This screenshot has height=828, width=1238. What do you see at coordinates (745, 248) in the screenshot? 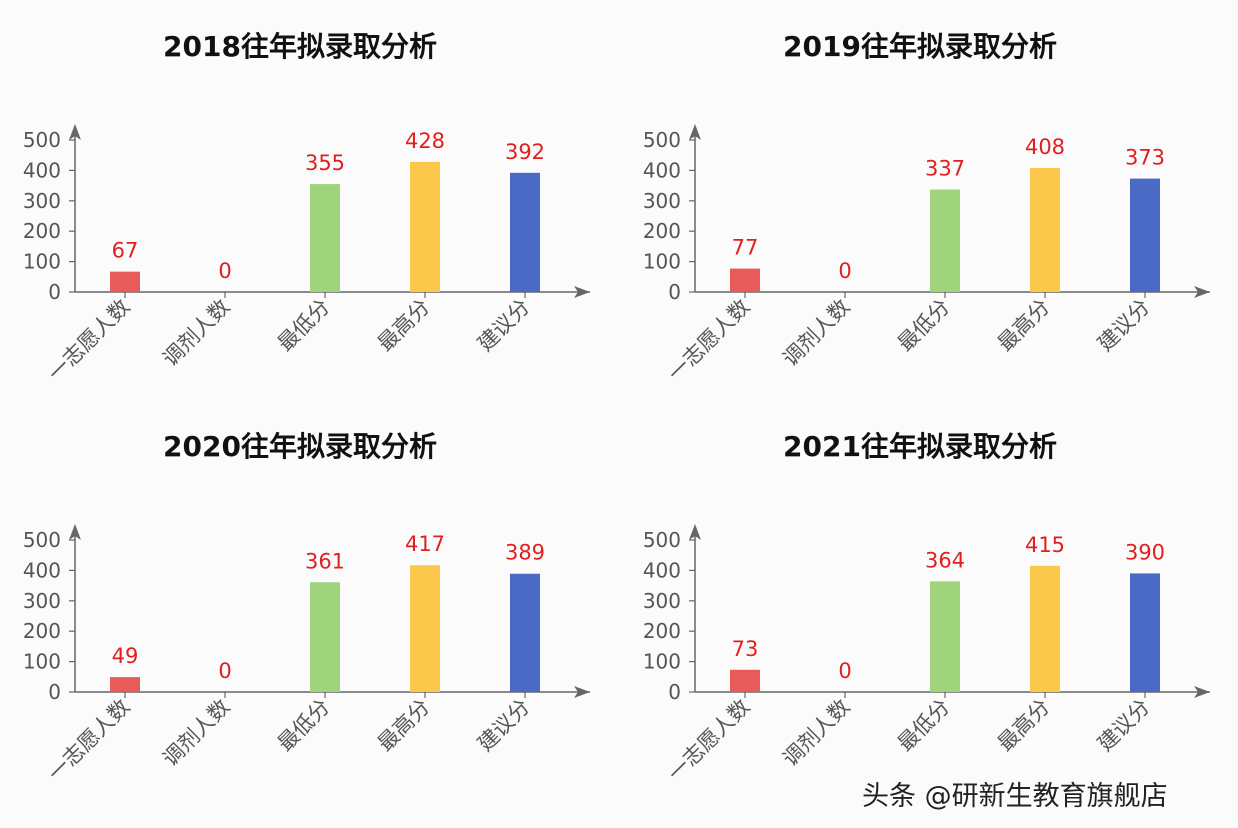
I see `data-label: 77` at bounding box center [745, 248].